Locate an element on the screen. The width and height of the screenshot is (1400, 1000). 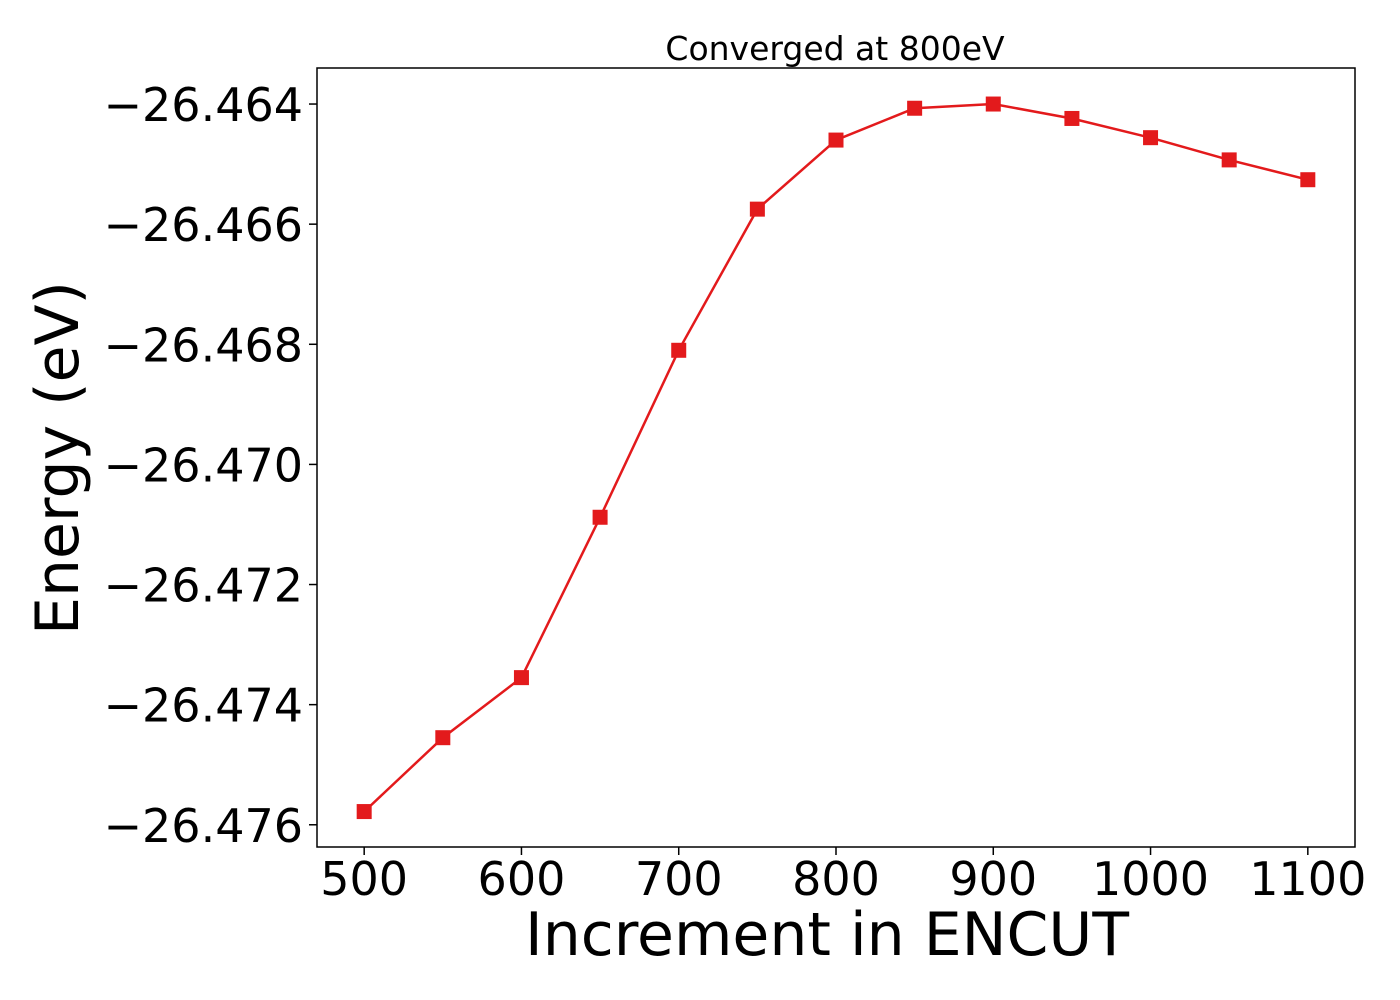
y-tick-label: −26.470 is located at coordinates (204, 465).